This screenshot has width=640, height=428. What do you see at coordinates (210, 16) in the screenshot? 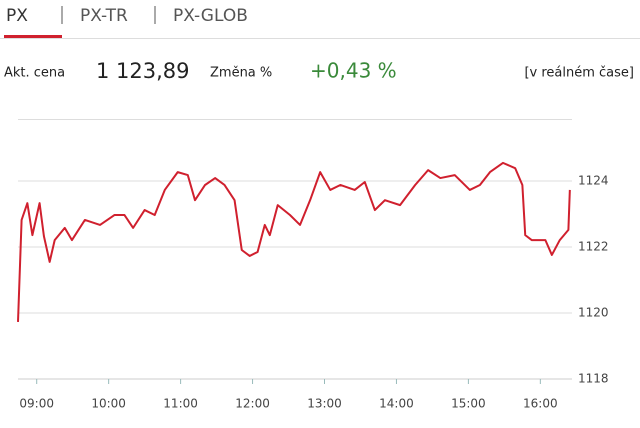
I see `tab: PX-GLOB` at bounding box center [210, 16].